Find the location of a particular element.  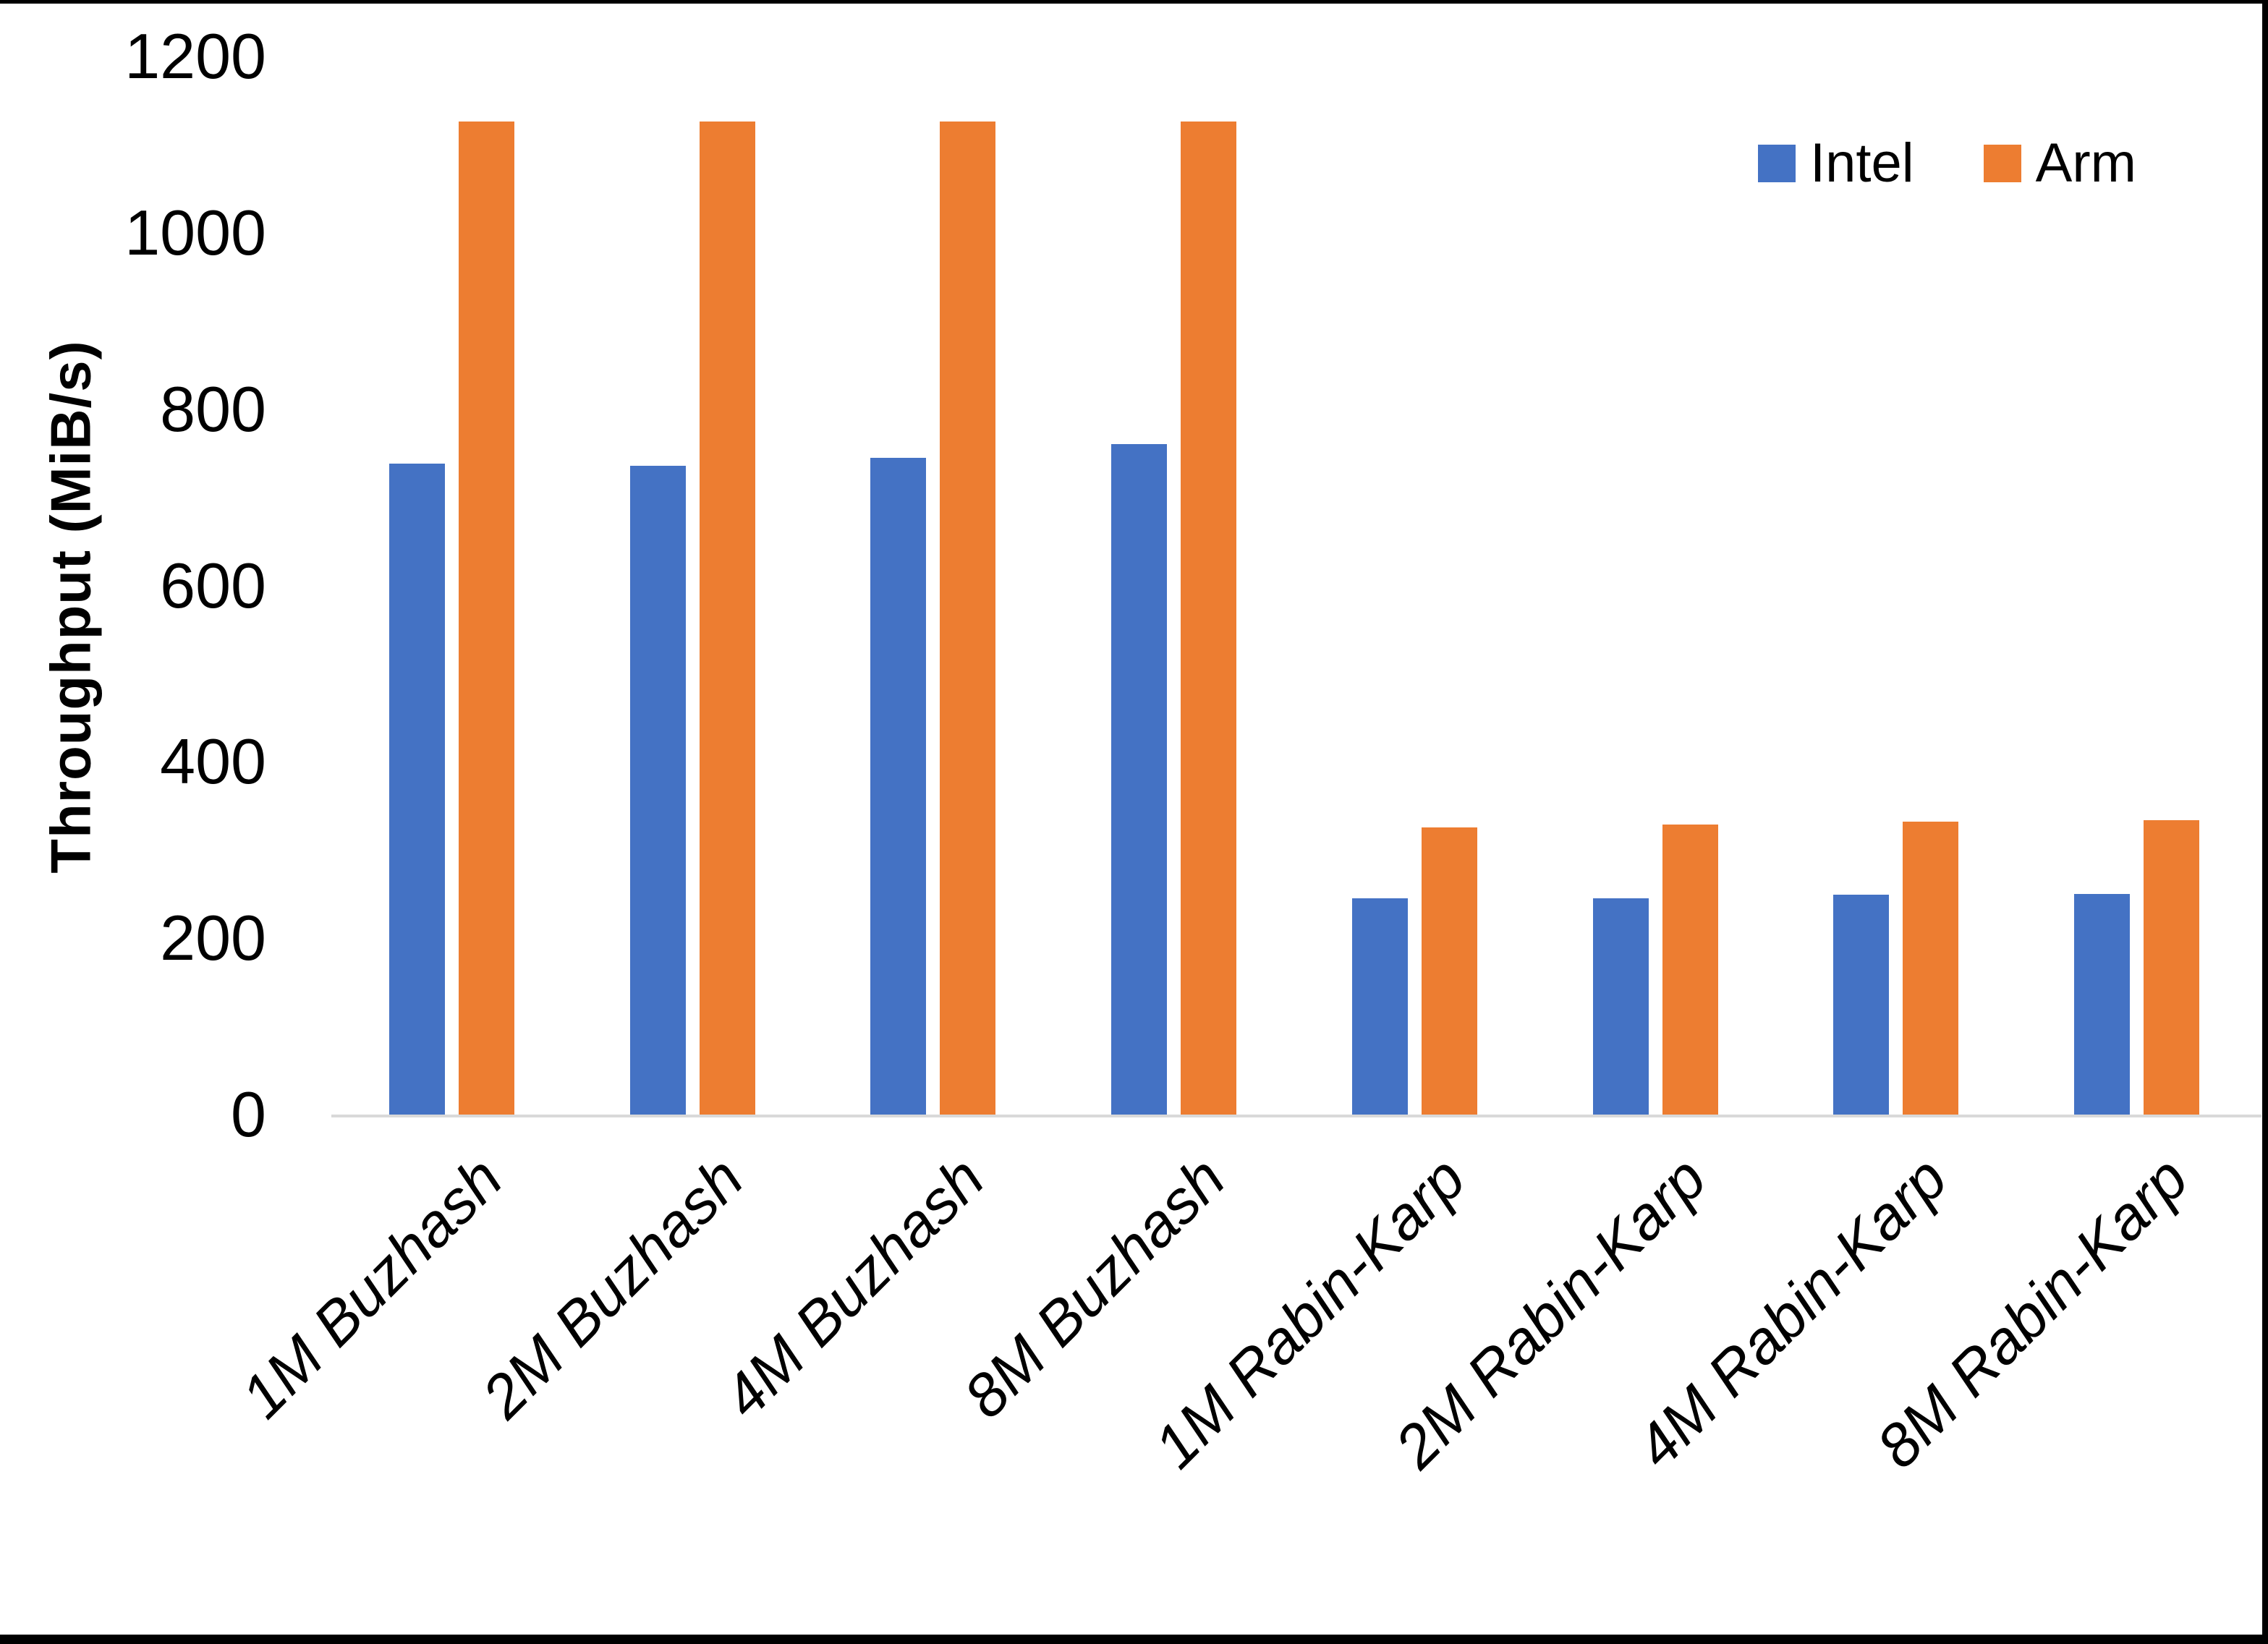

legend: Intel Arm is located at coordinates (1947, 163).